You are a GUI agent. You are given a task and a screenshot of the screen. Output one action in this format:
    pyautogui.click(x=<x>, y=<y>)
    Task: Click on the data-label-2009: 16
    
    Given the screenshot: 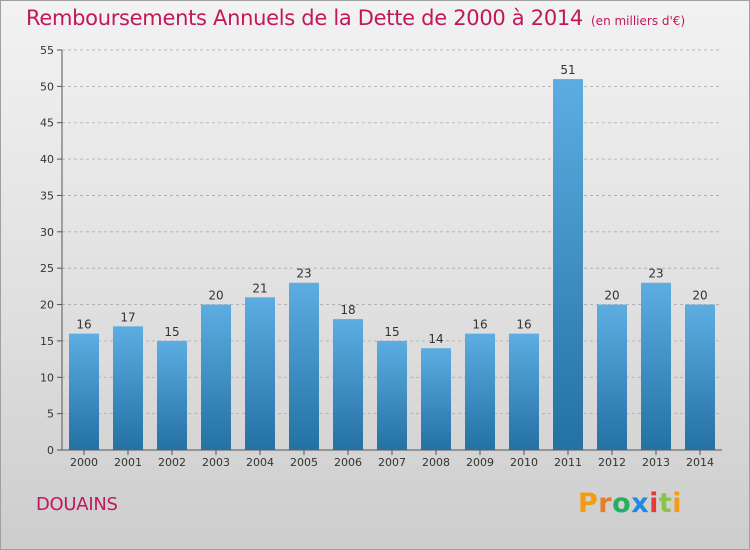 What is the action you would take?
    pyautogui.click(x=479, y=325)
    